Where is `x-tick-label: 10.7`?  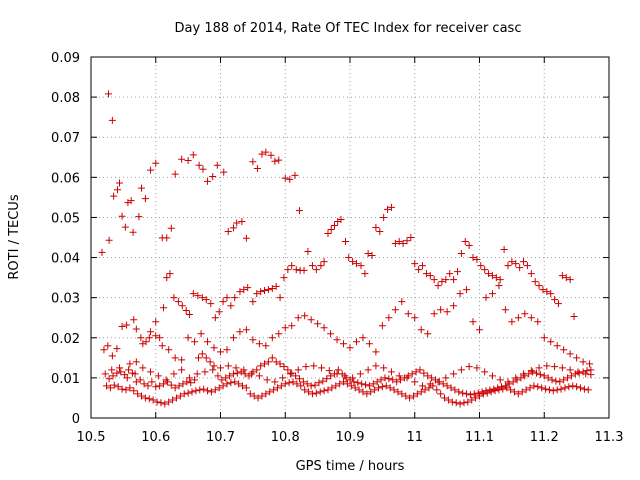
x-tick-label: 10.7 is located at coordinates (220, 437).